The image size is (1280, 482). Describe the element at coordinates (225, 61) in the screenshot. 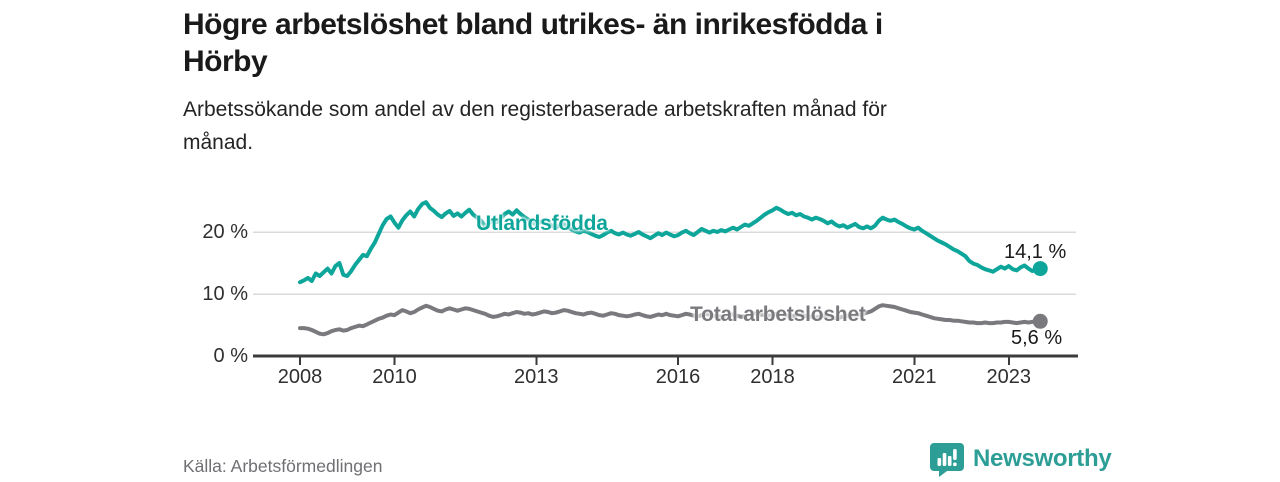

I see `title-line-2: Hörby` at that location.